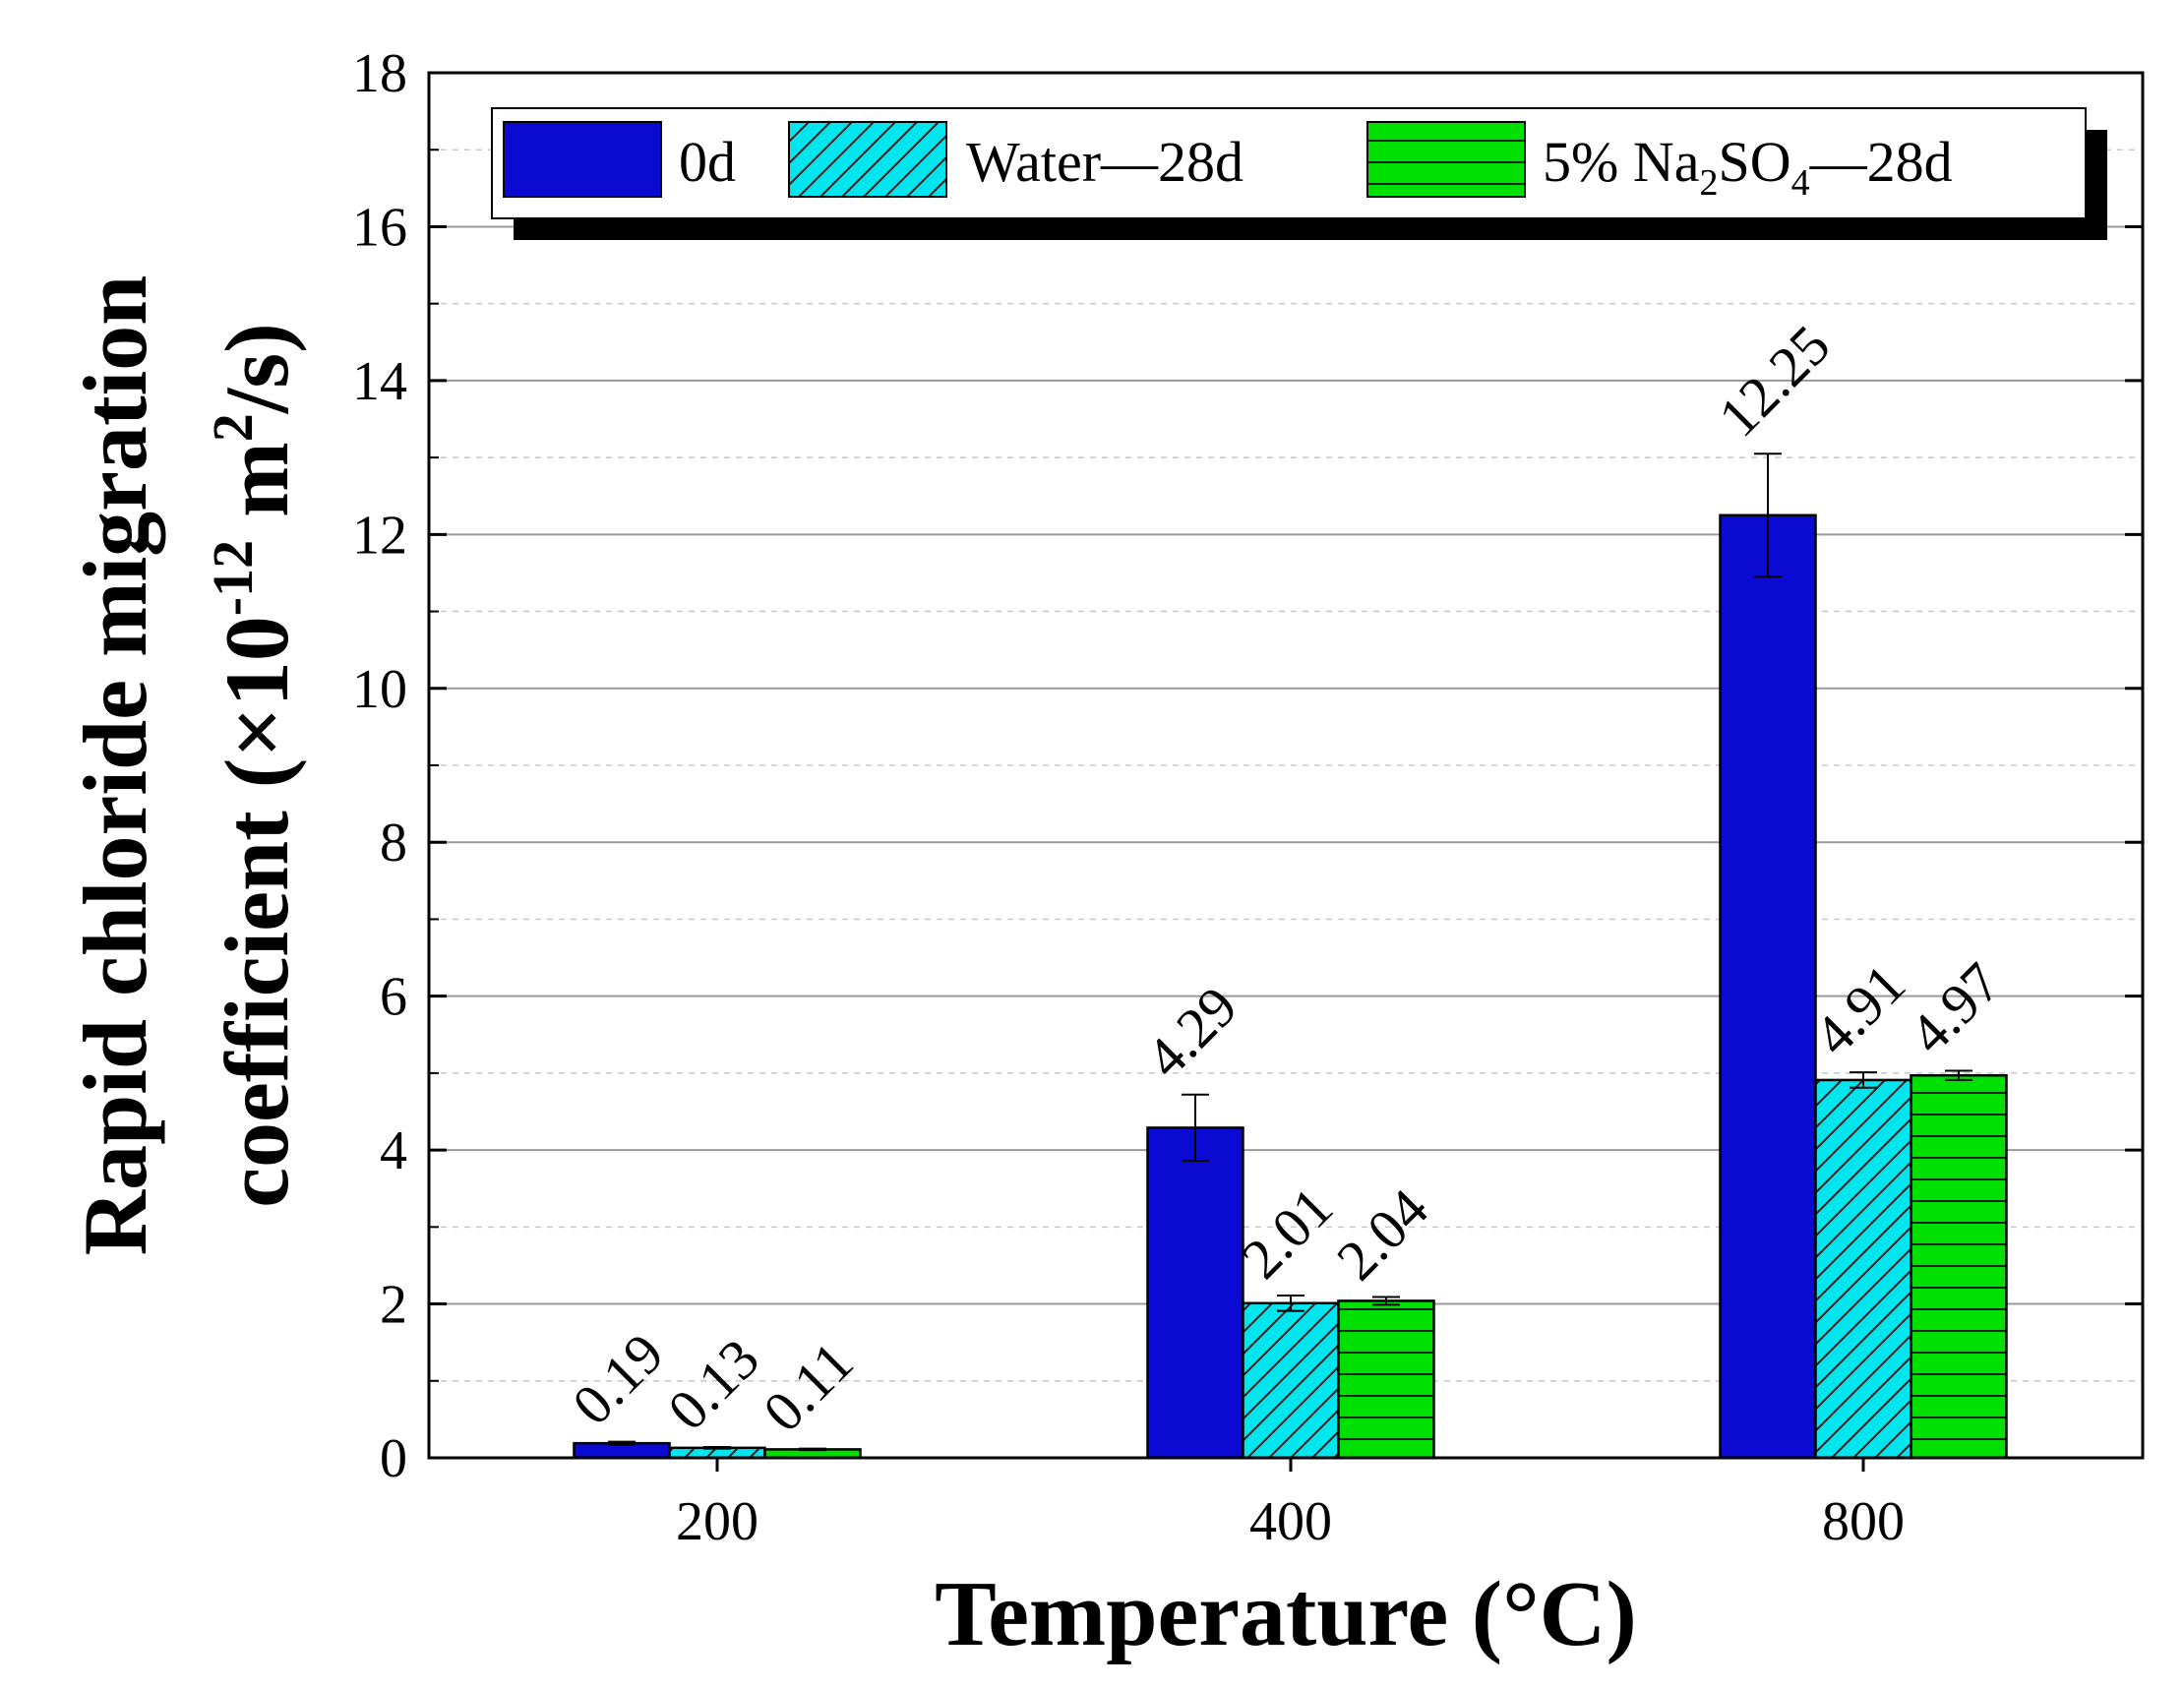  What do you see at coordinates (618, 1379) in the screenshot?
I see `data-label: 0.19` at bounding box center [618, 1379].